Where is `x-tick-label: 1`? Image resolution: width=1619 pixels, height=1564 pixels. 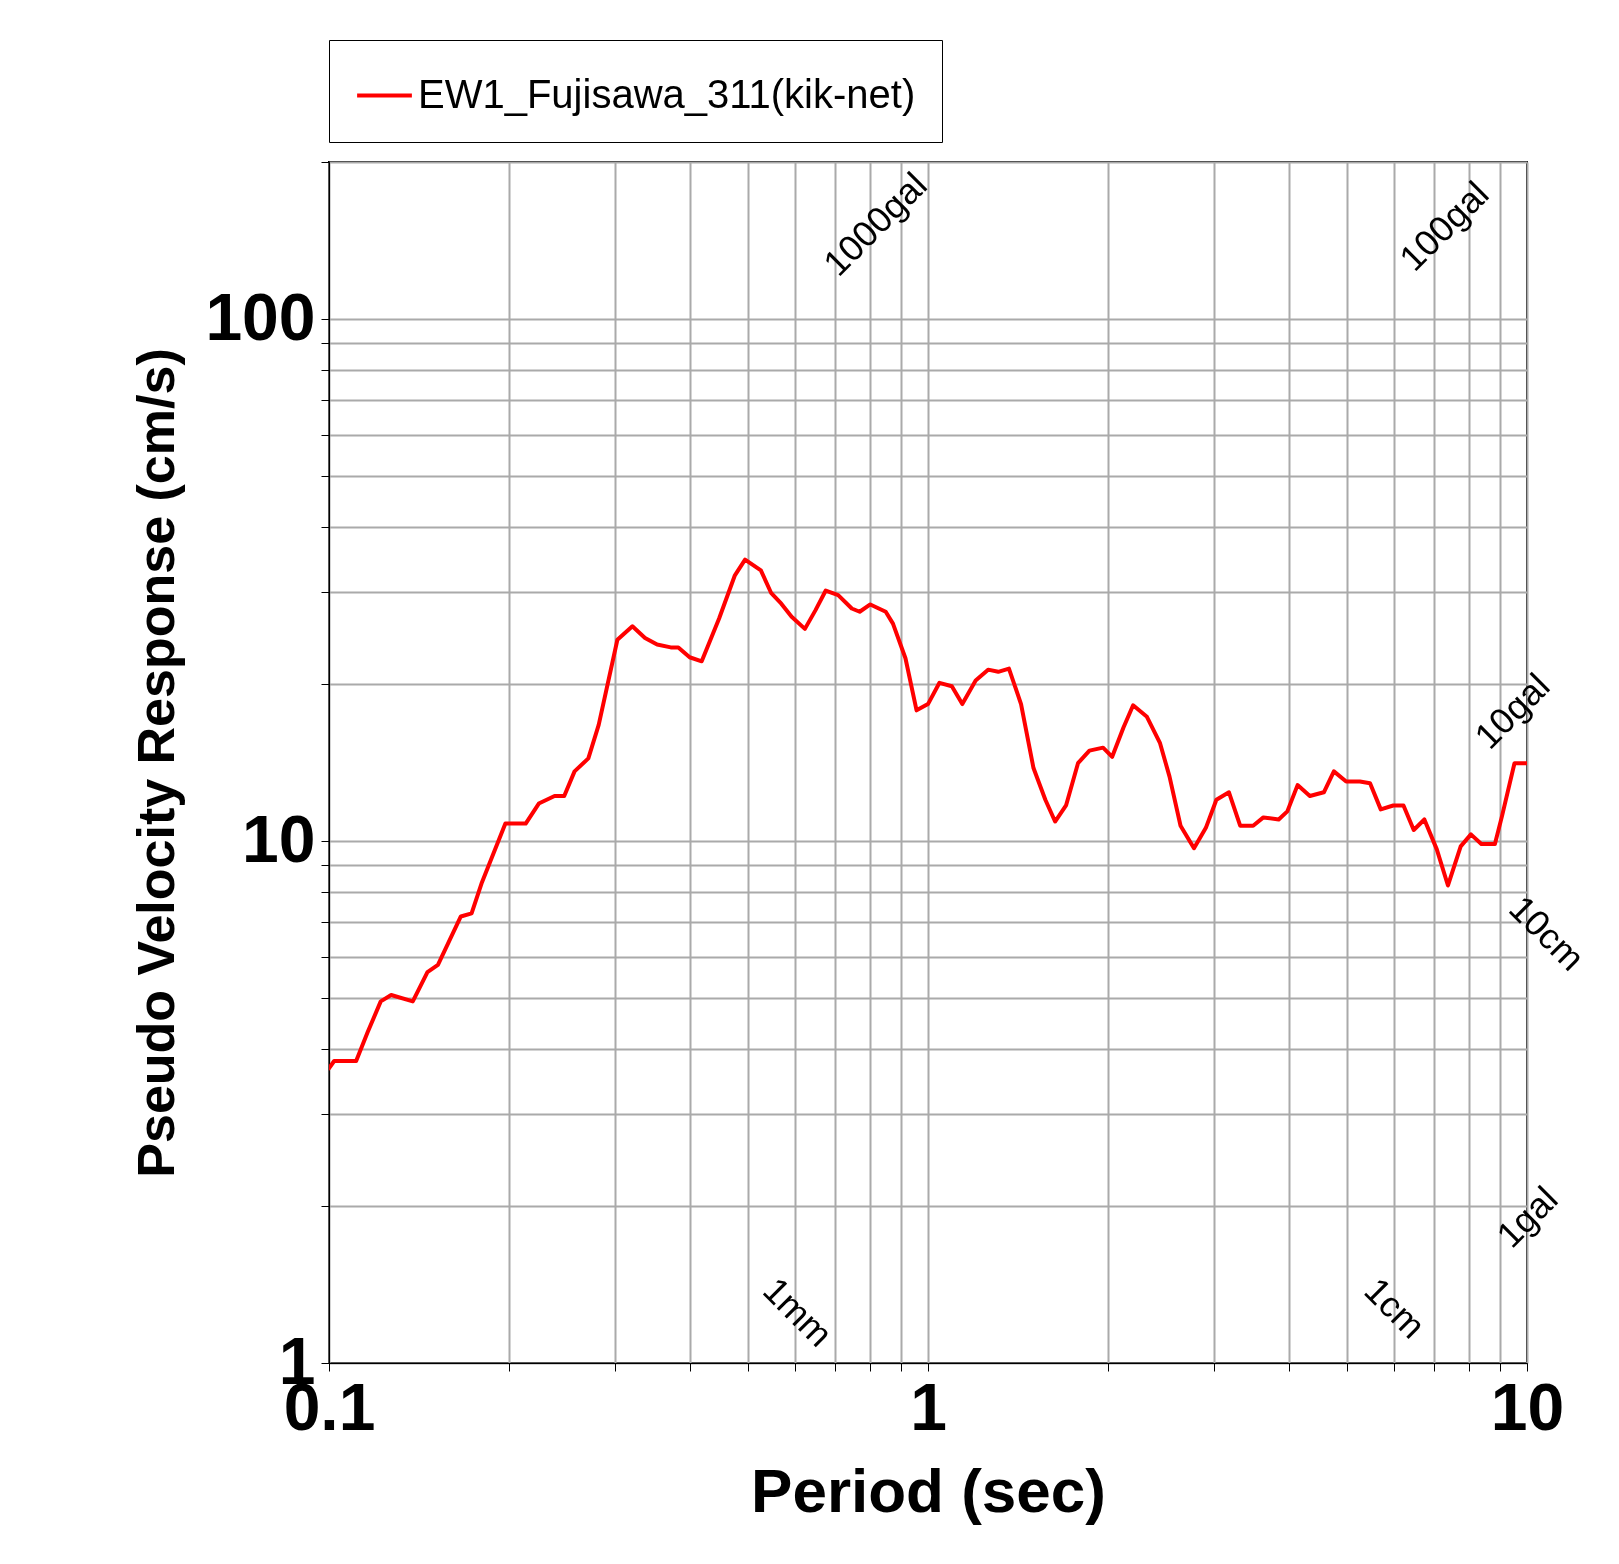
x-tick-label: 1 is located at coordinates (928, 1406).